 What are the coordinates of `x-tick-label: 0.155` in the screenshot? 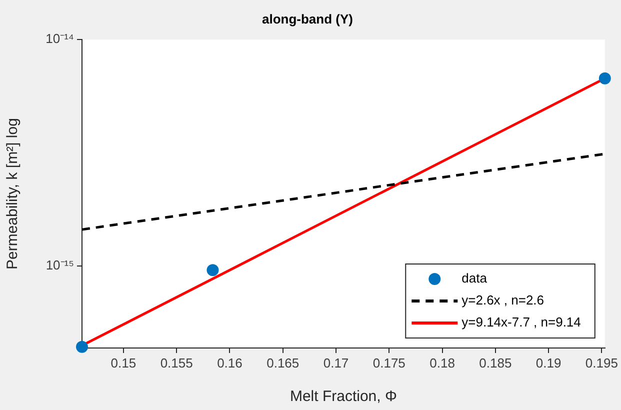 It's located at (176, 362).